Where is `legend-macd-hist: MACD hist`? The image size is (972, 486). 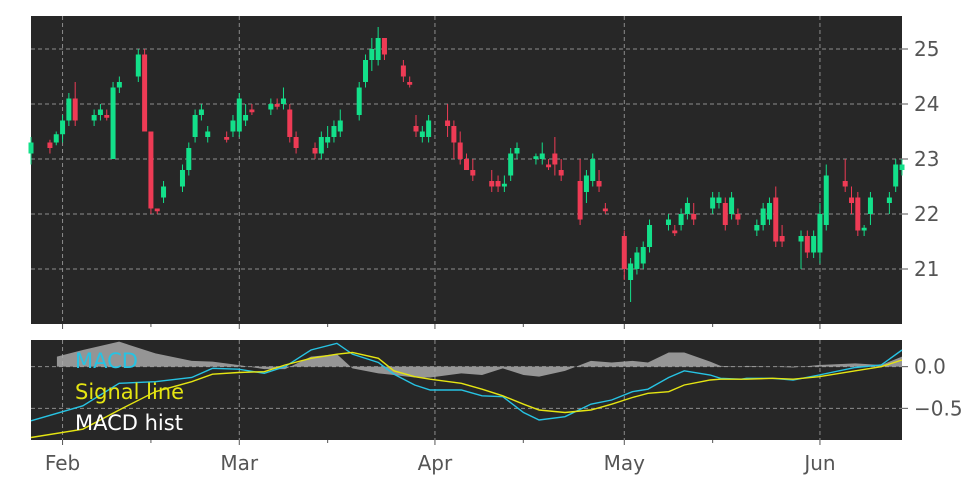 legend-macd-hist: MACD hist is located at coordinates (129, 423).